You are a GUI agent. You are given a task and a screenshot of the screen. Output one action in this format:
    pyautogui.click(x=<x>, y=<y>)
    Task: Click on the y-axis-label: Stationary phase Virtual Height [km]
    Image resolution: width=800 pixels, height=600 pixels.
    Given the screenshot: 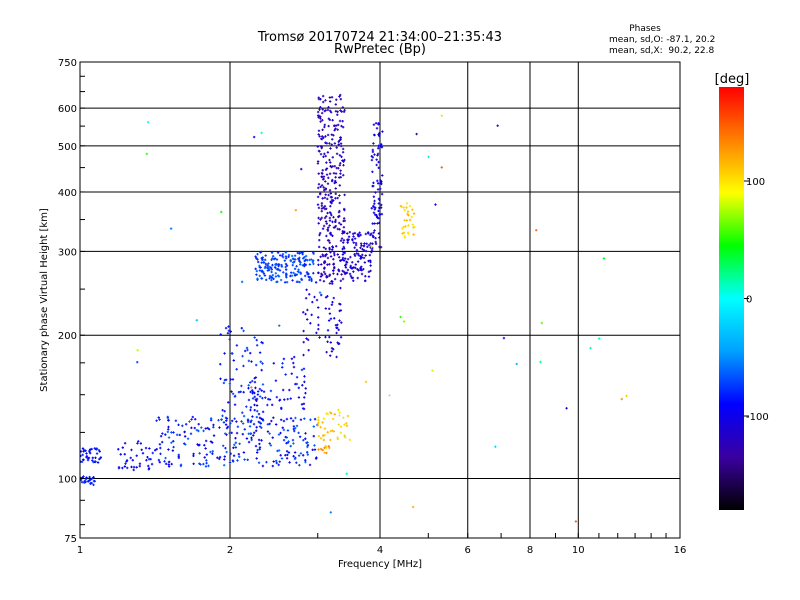 What is the action you would take?
    pyautogui.click(x=44, y=300)
    